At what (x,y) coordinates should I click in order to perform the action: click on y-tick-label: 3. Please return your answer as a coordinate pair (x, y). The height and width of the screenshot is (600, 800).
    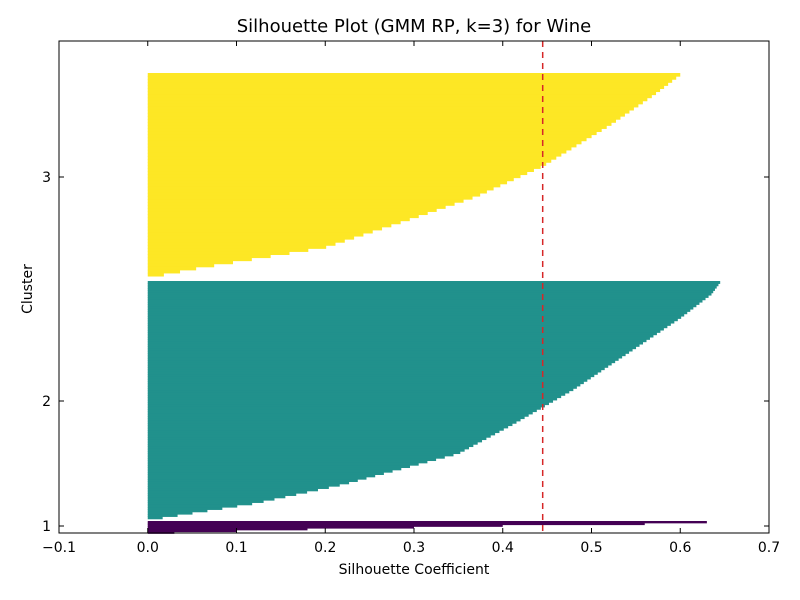
    Looking at the image, I should click on (46, 178).